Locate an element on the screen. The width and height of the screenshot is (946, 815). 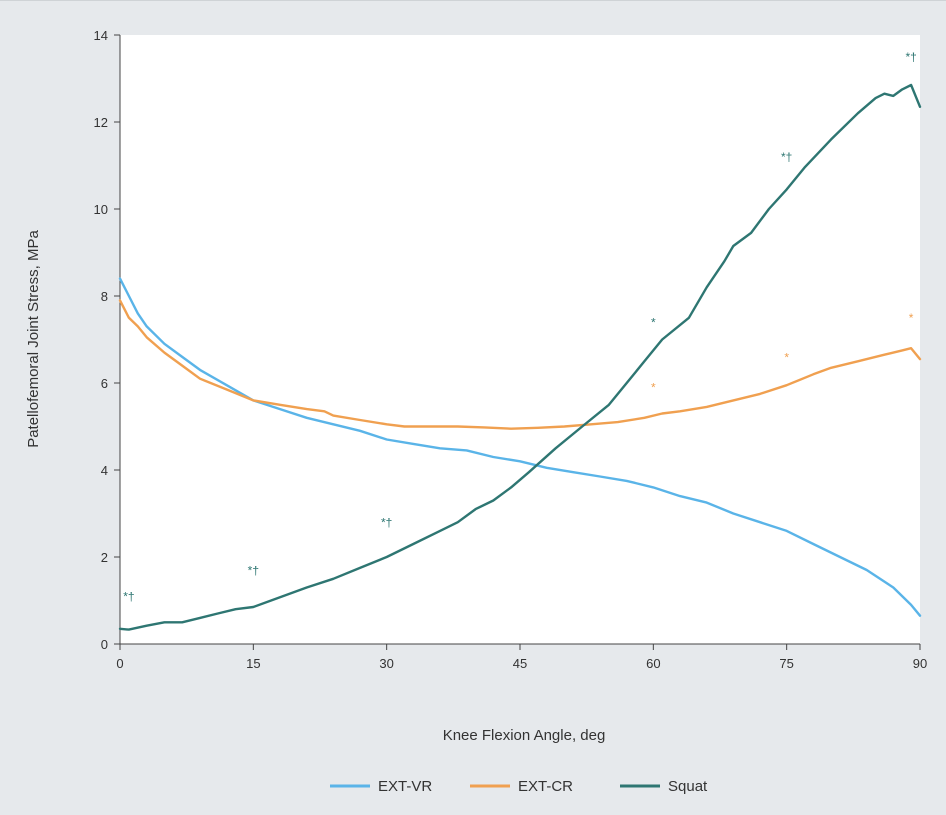
y-axis-title: Patellofemoral Joint Stress, MPa is located at coordinates (33, 339).